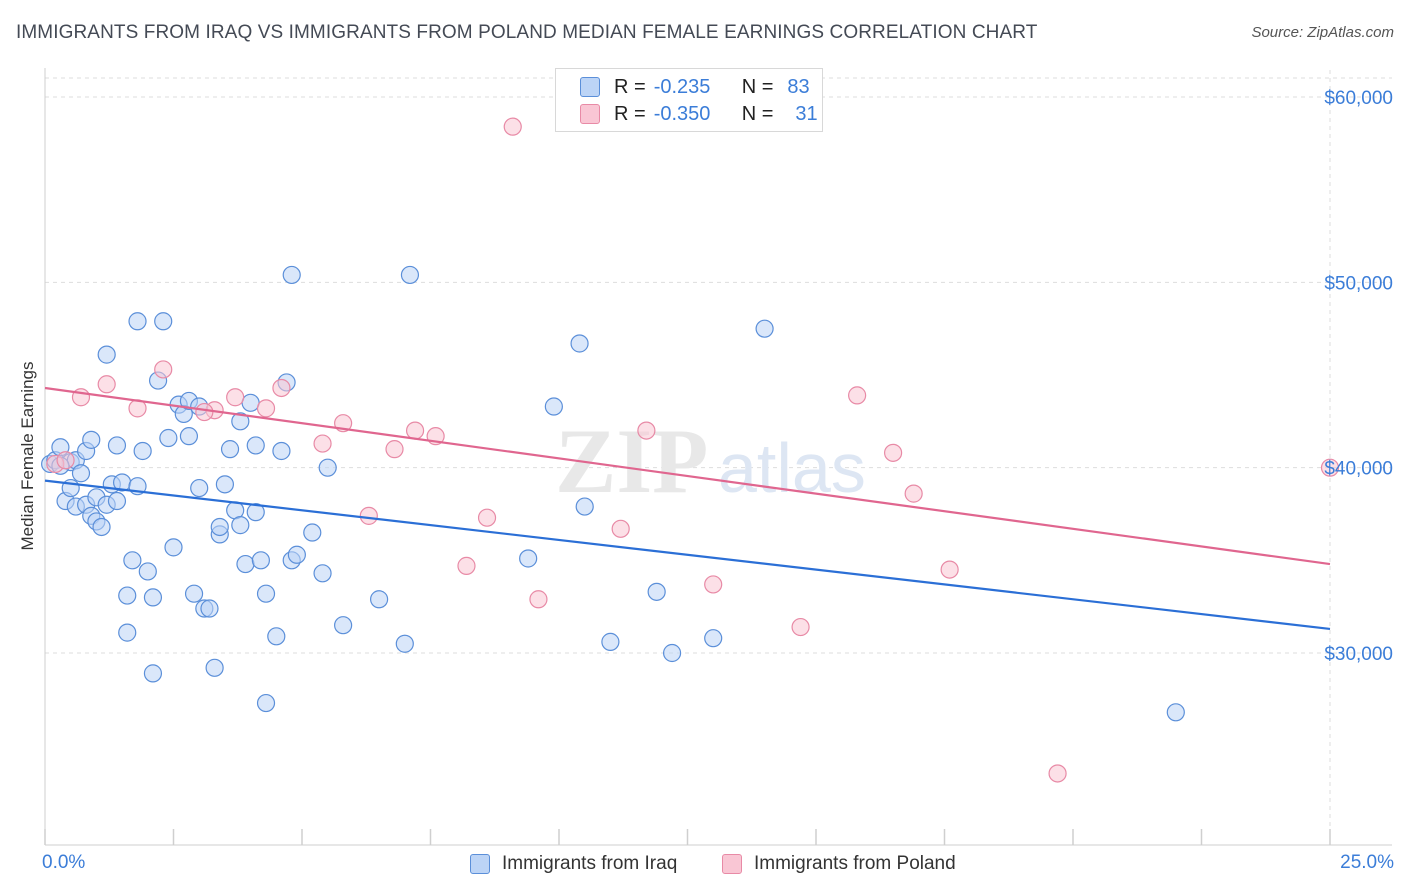  Describe the element at coordinates (27, 456) in the screenshot. I see `y-axis-label: Median Female Earnings` at that location.